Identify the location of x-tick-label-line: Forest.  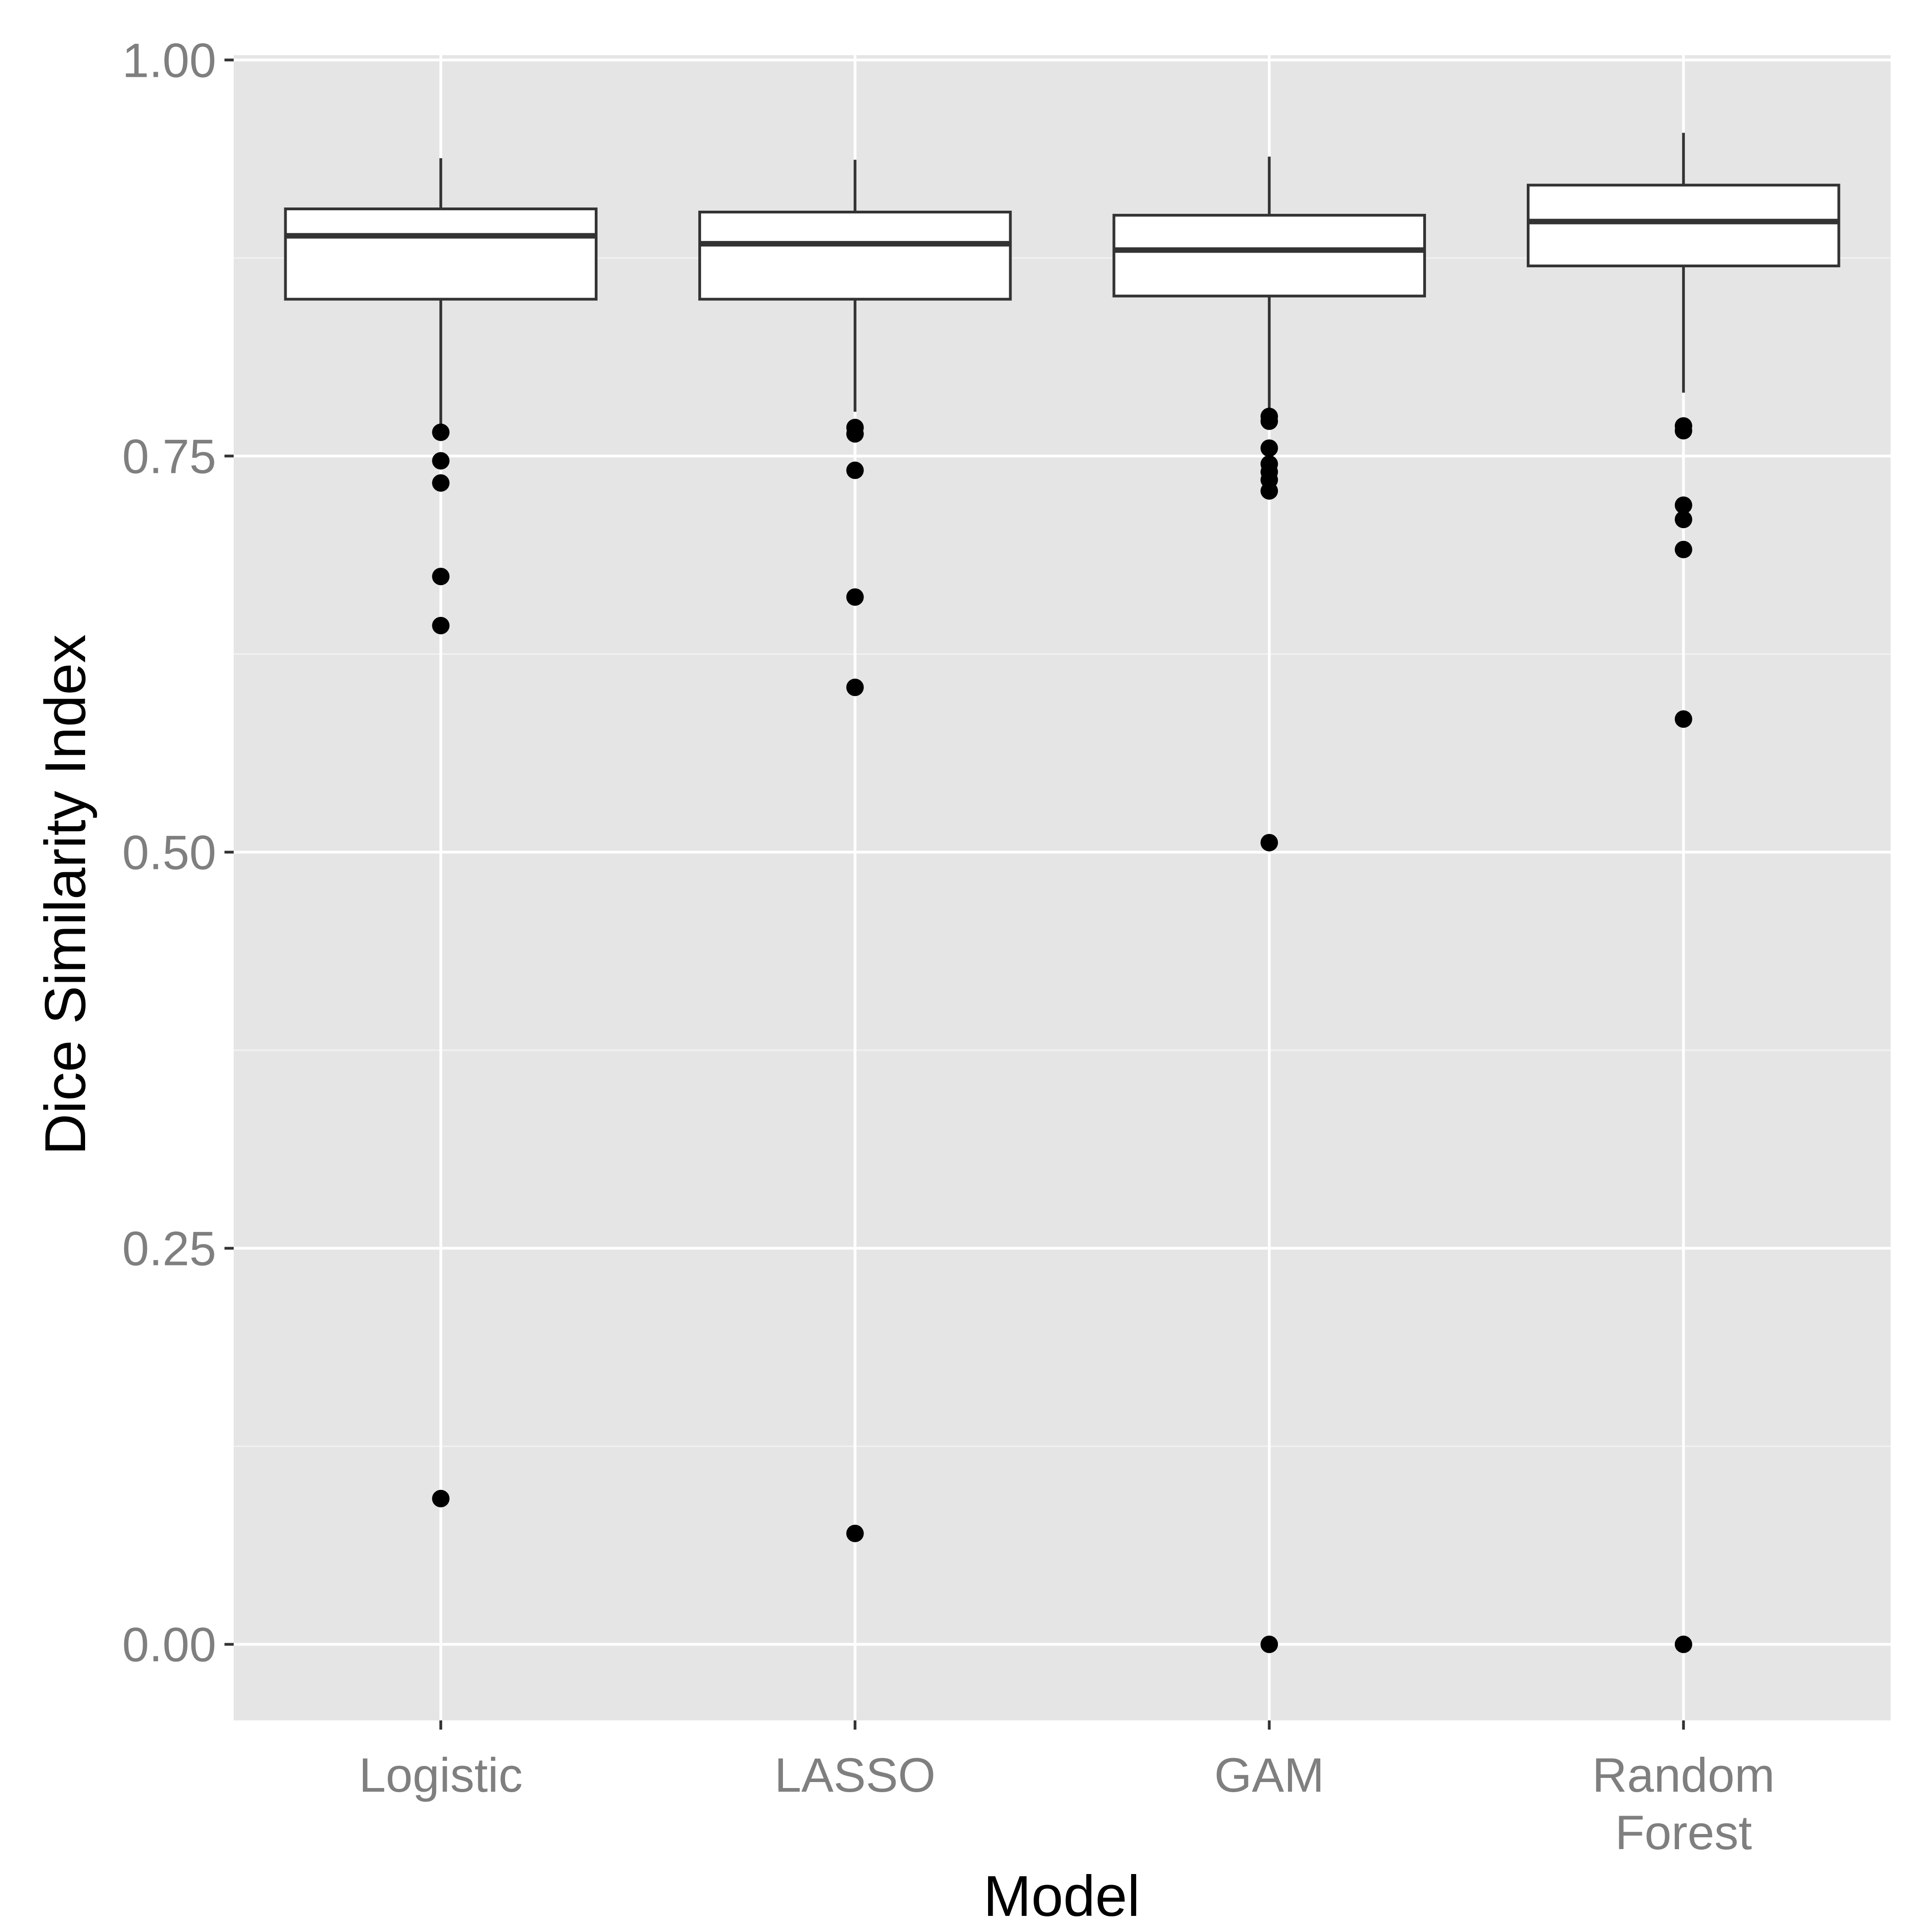
(1683, 1833).